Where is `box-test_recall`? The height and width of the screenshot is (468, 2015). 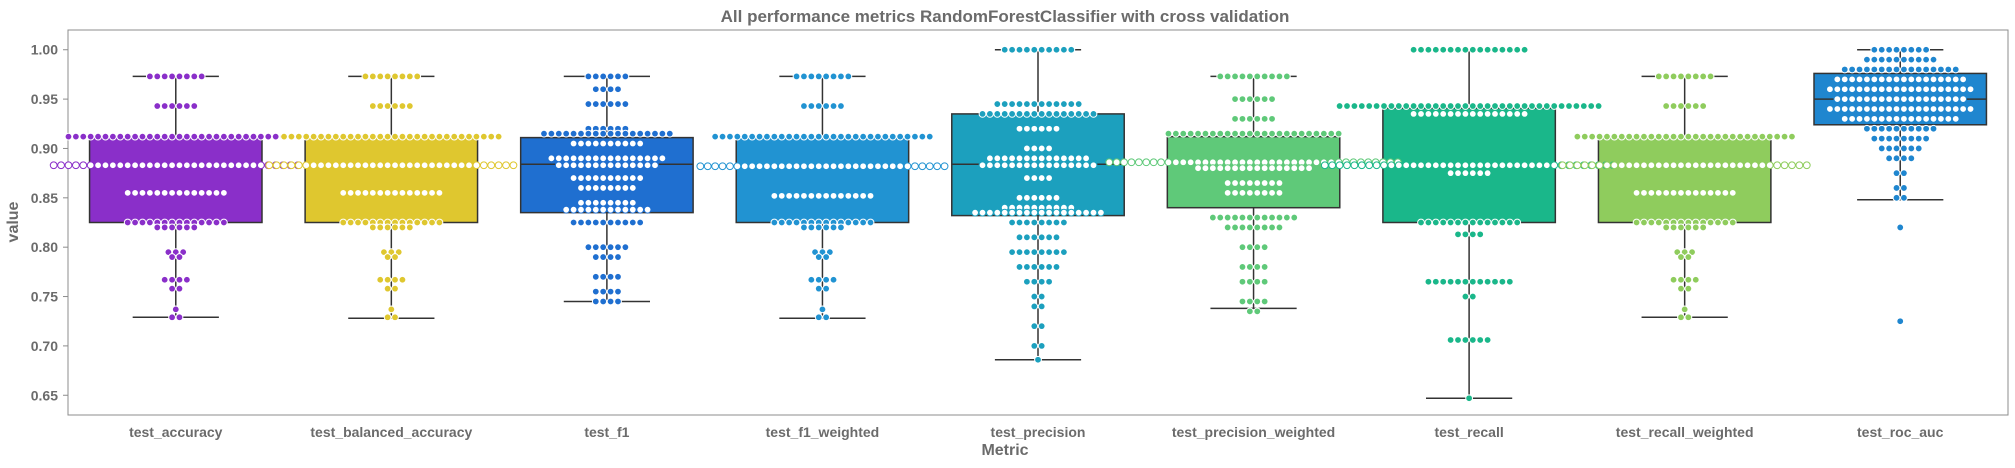 box-test_recall is located at coordinates (1469, 223).